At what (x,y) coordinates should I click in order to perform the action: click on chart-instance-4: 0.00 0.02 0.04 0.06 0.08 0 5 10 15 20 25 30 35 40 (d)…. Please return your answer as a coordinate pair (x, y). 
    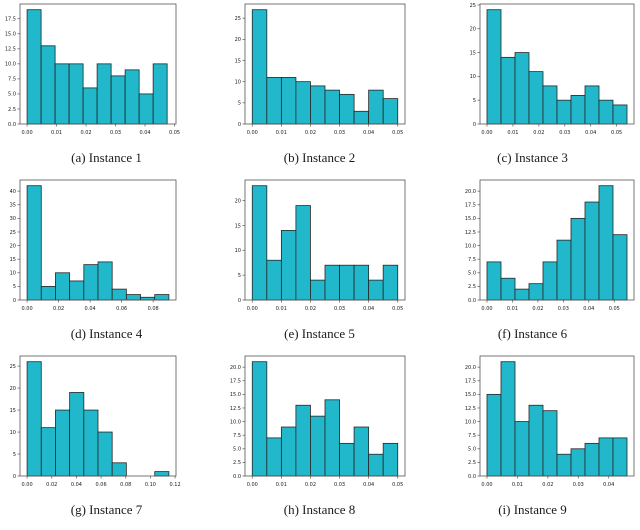
    Looking at the image, I should click on (106, 264).